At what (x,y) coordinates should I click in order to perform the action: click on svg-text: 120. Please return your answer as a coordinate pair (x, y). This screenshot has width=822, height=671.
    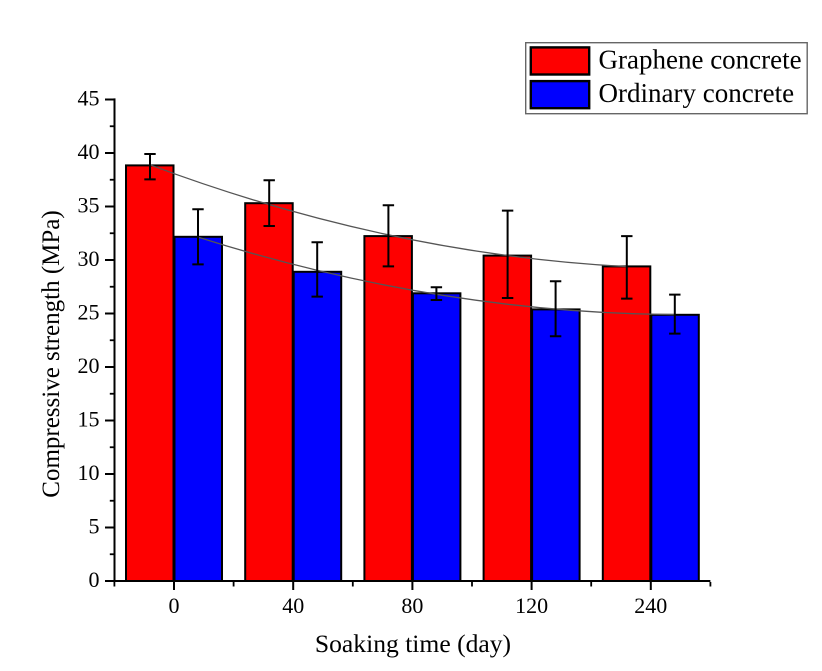
    Looking at the image, I should click on (531, 605).